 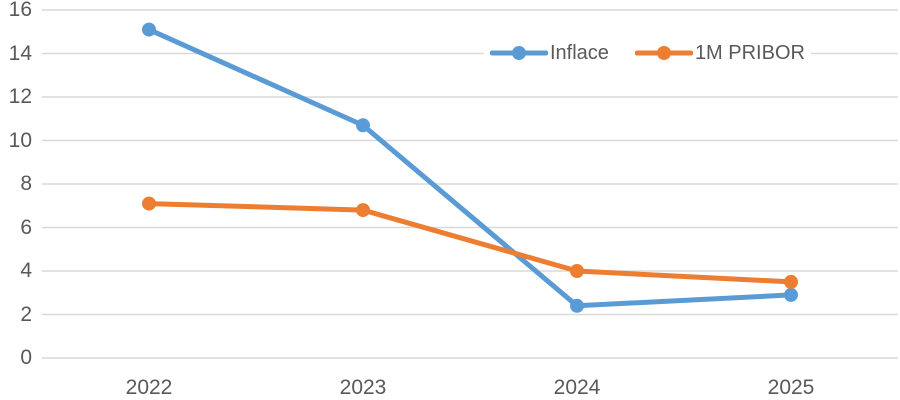 I want to click on legend-label-inflace: Inflace, so click(x=579, y=52).